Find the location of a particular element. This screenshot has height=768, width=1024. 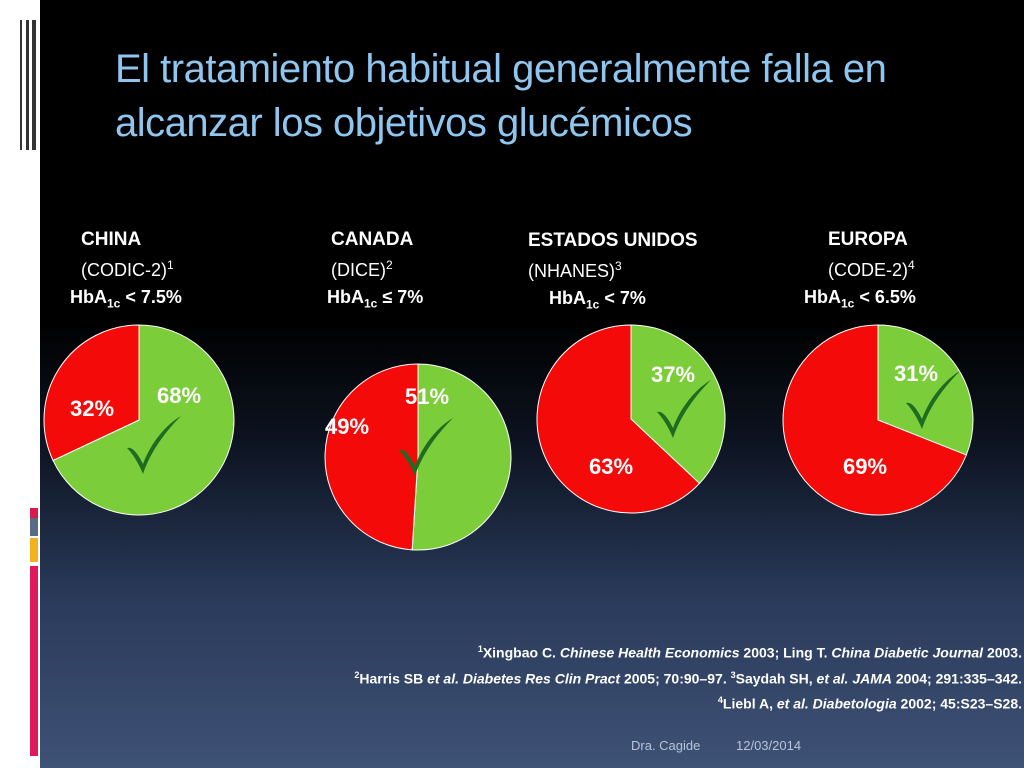

pie-slice-label: 31% is located at coordinates (916, 373).